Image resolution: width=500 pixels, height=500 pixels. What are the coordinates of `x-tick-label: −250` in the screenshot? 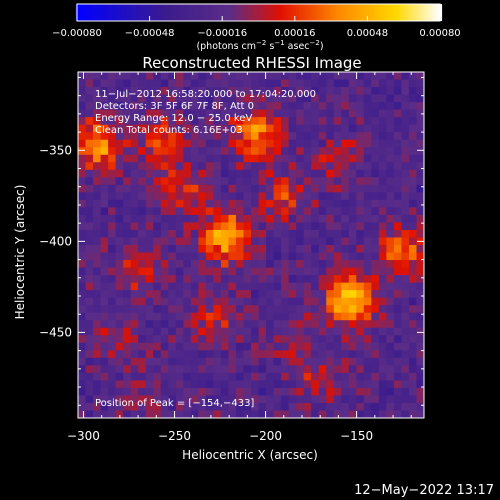 It's located at (174, 436).